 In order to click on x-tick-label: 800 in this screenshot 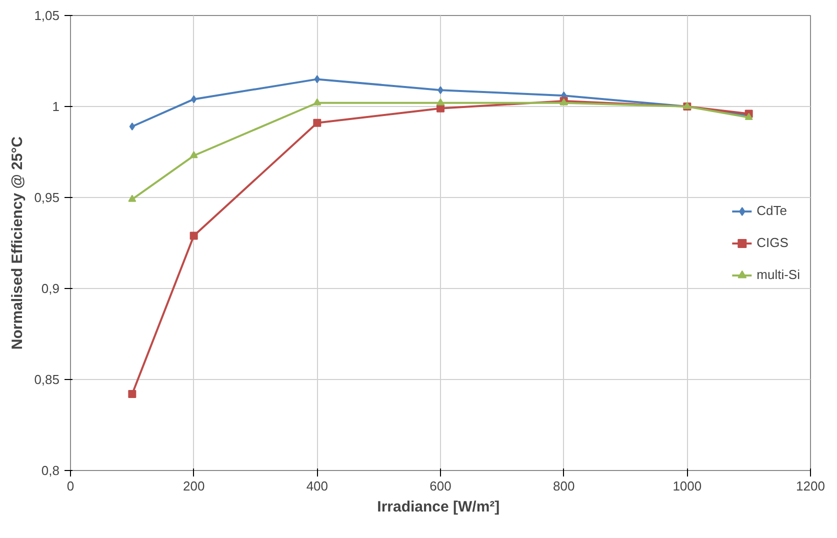, I will do `click(563, 486)`.